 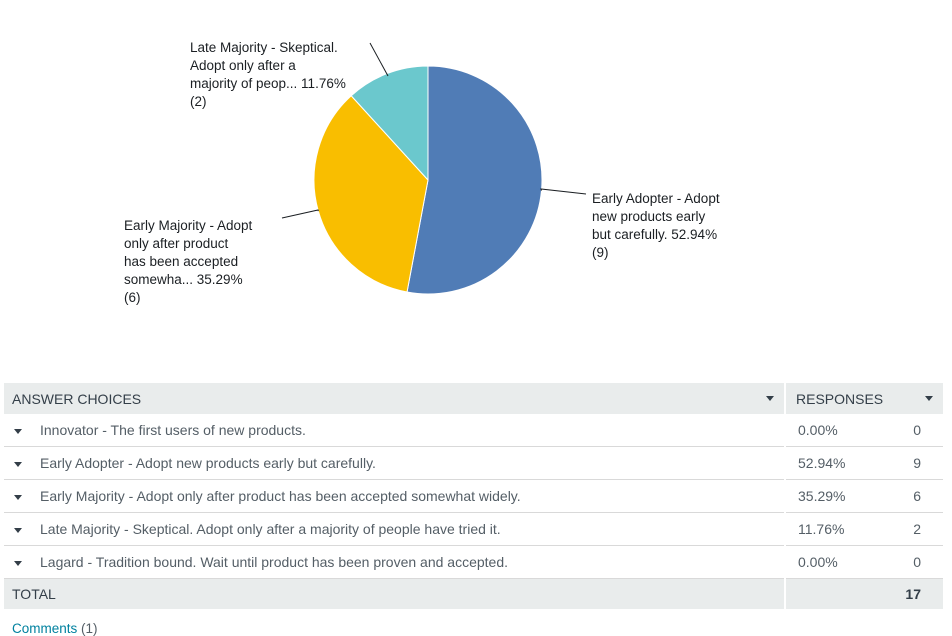 I want to click on response-percent: 52.94%, so click(x=833, y=463).